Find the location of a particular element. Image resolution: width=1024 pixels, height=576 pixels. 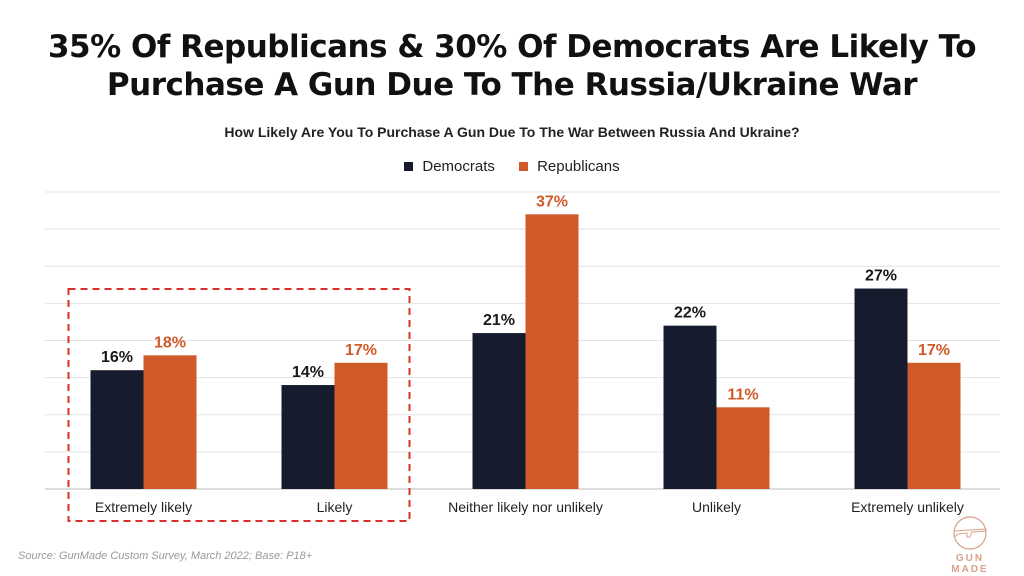

data-label: 11% is located at coordinates (742, 394).